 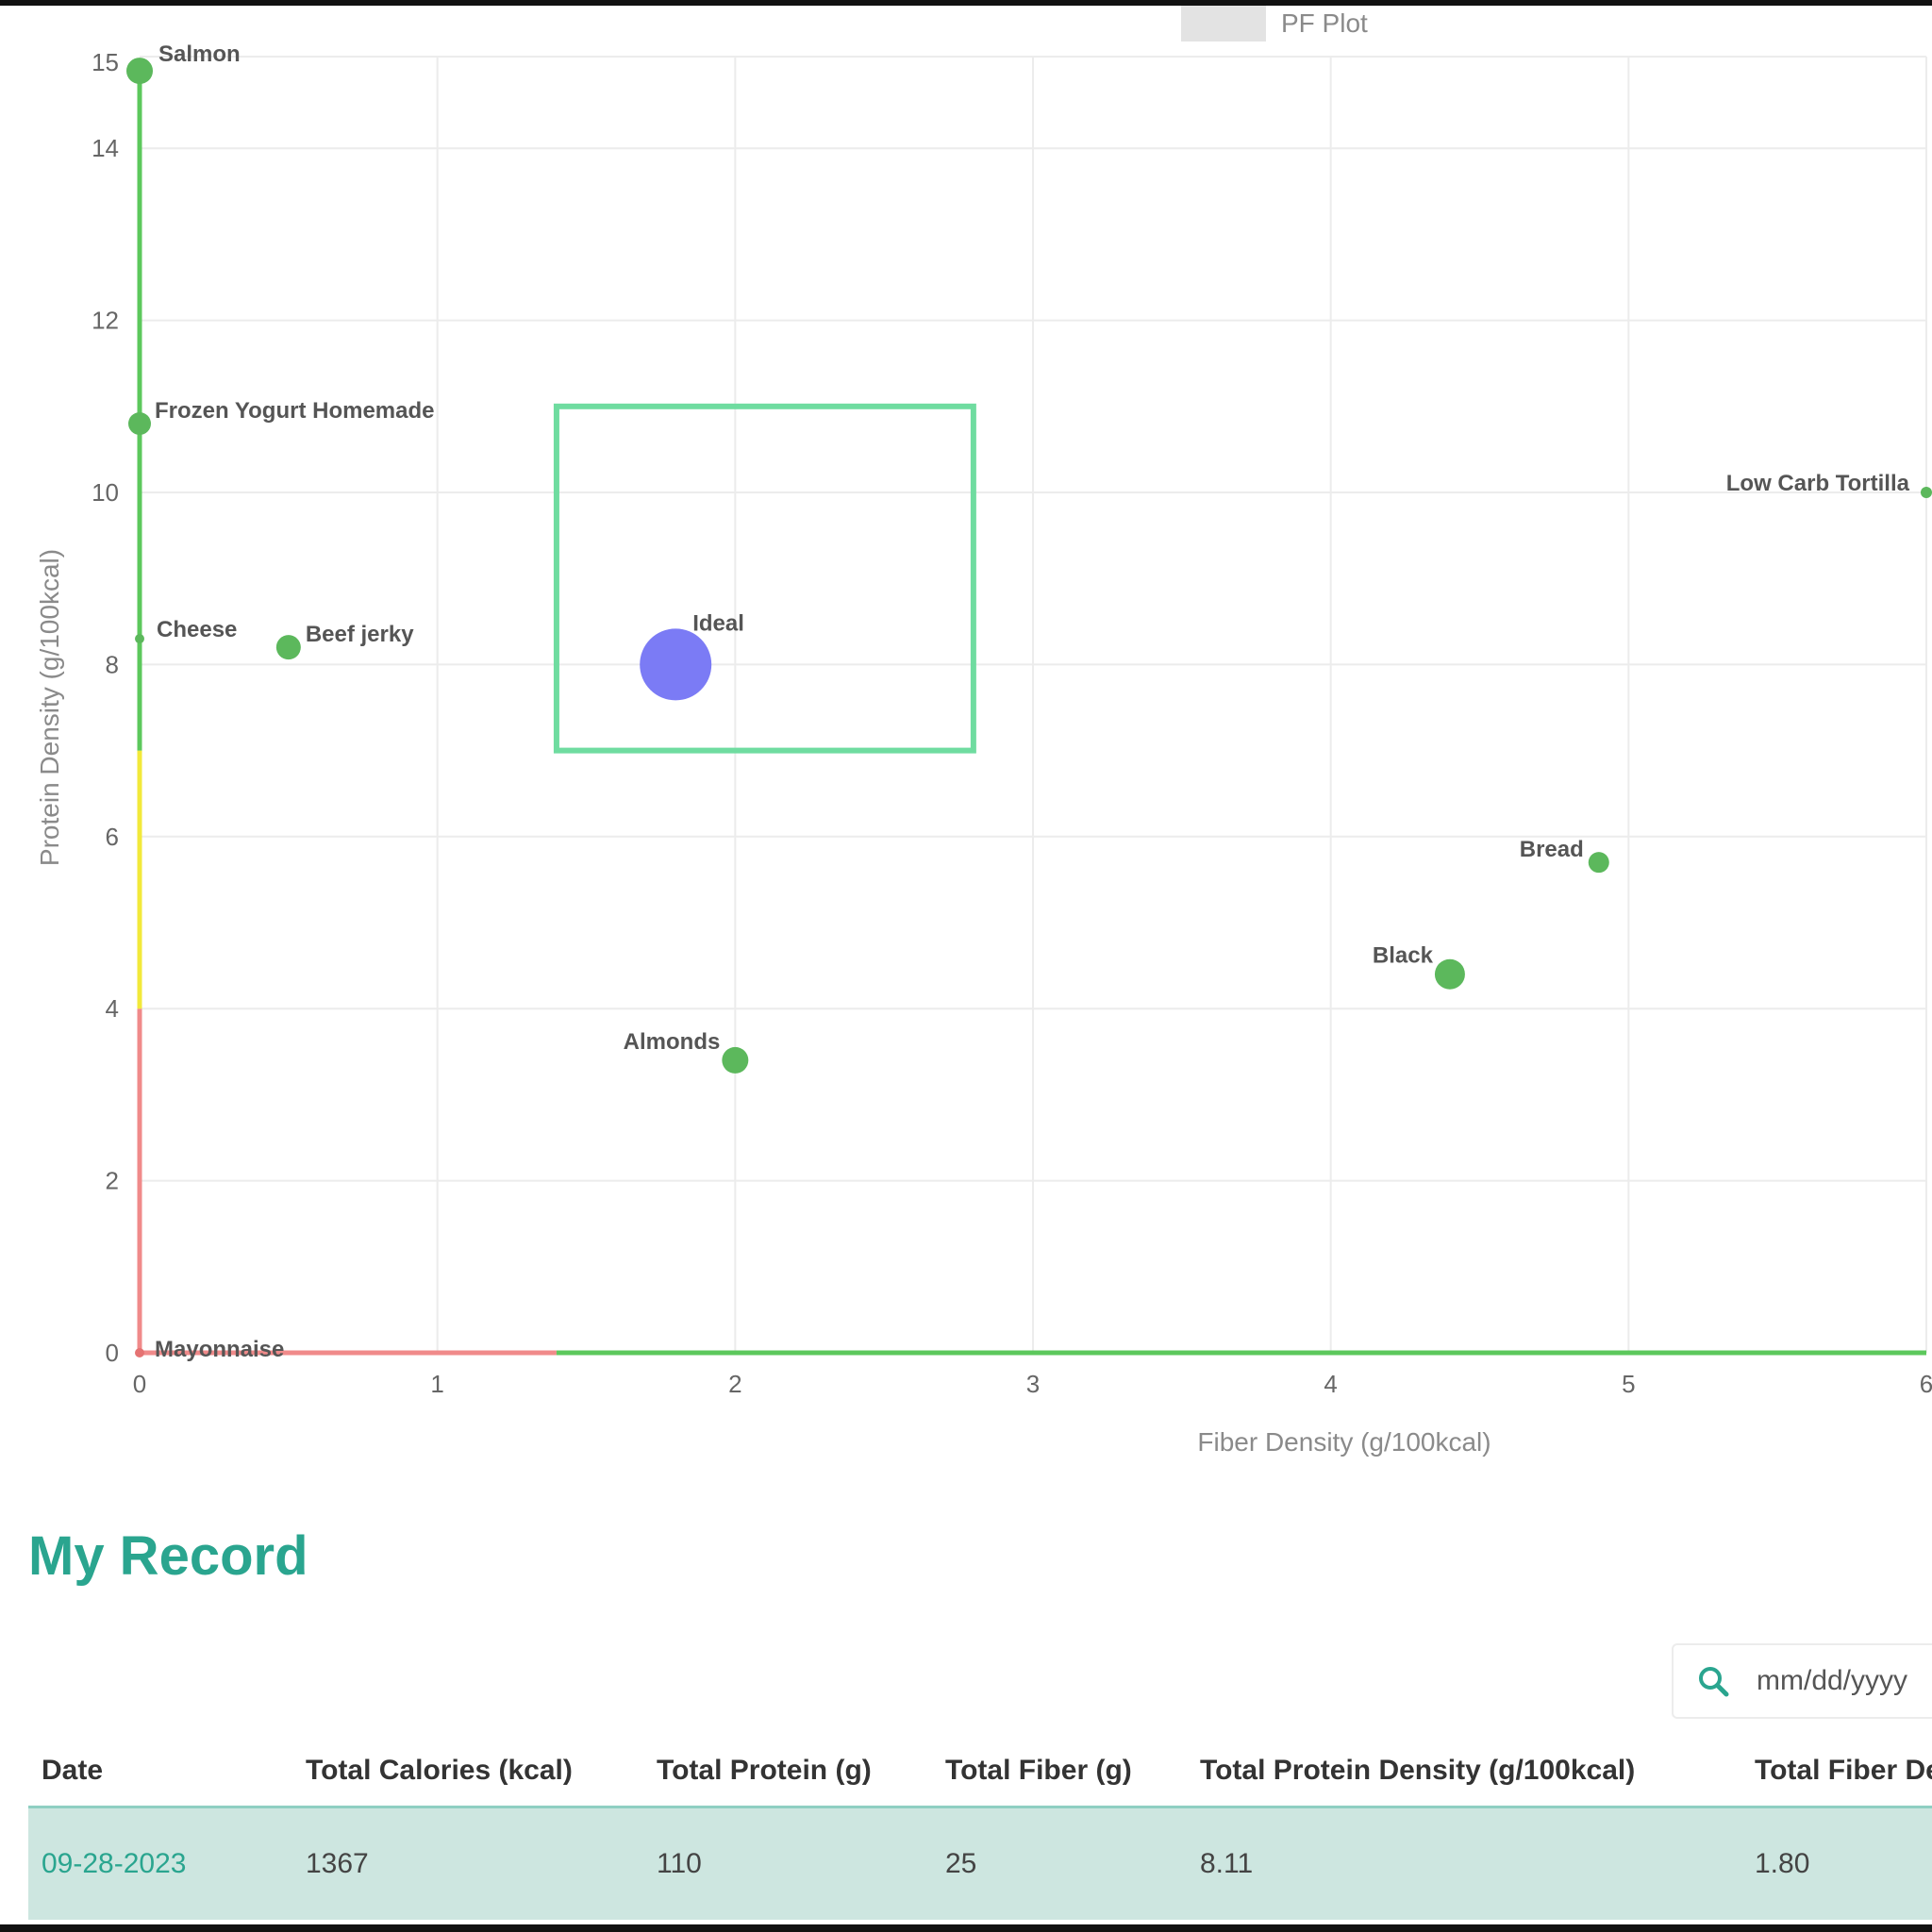 I want to click on date-search-input, so click(x=1844, y=1681).